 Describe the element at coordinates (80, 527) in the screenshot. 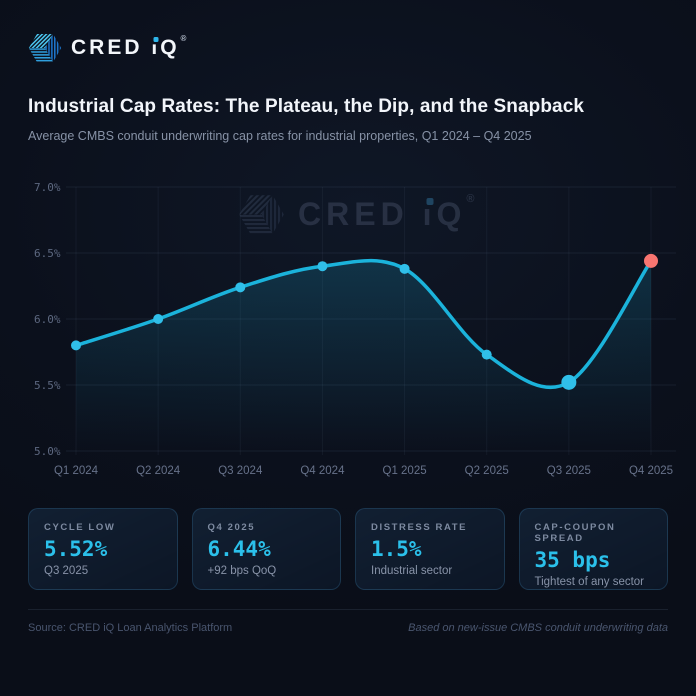

I see `card-label: CYCLE LOW` at that location.